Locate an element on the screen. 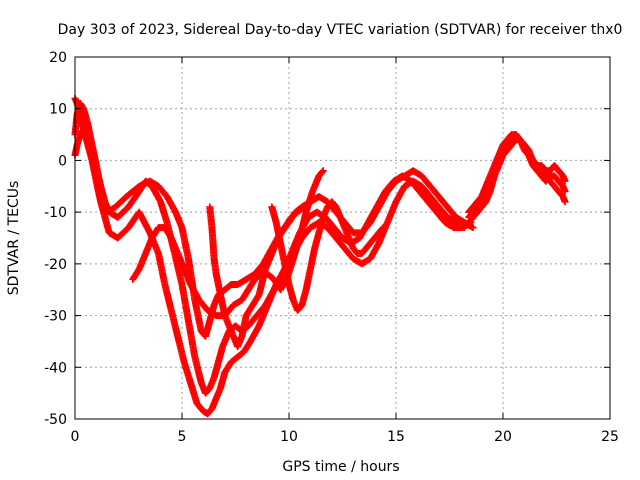  y-tick-label: -10 is located at coordinates (55, 213).